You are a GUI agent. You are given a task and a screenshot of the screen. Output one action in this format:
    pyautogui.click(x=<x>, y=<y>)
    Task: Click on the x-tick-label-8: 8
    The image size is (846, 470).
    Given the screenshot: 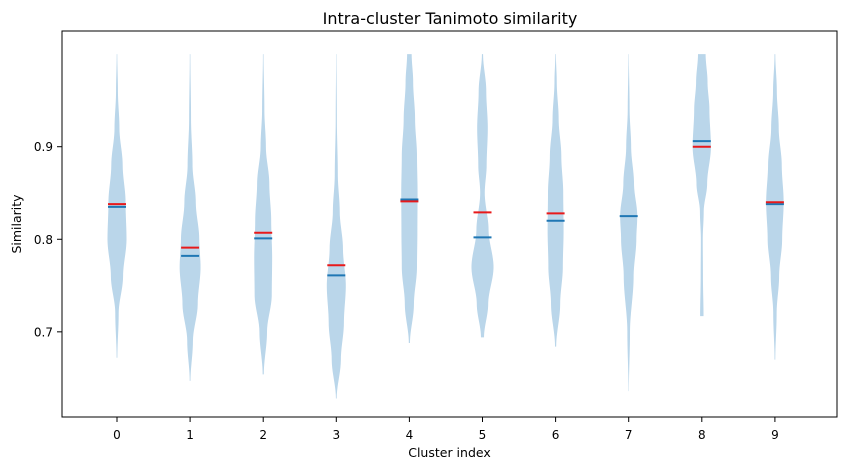 What is the action you would take?
    pyautogui.click(x=702, y=435)
    